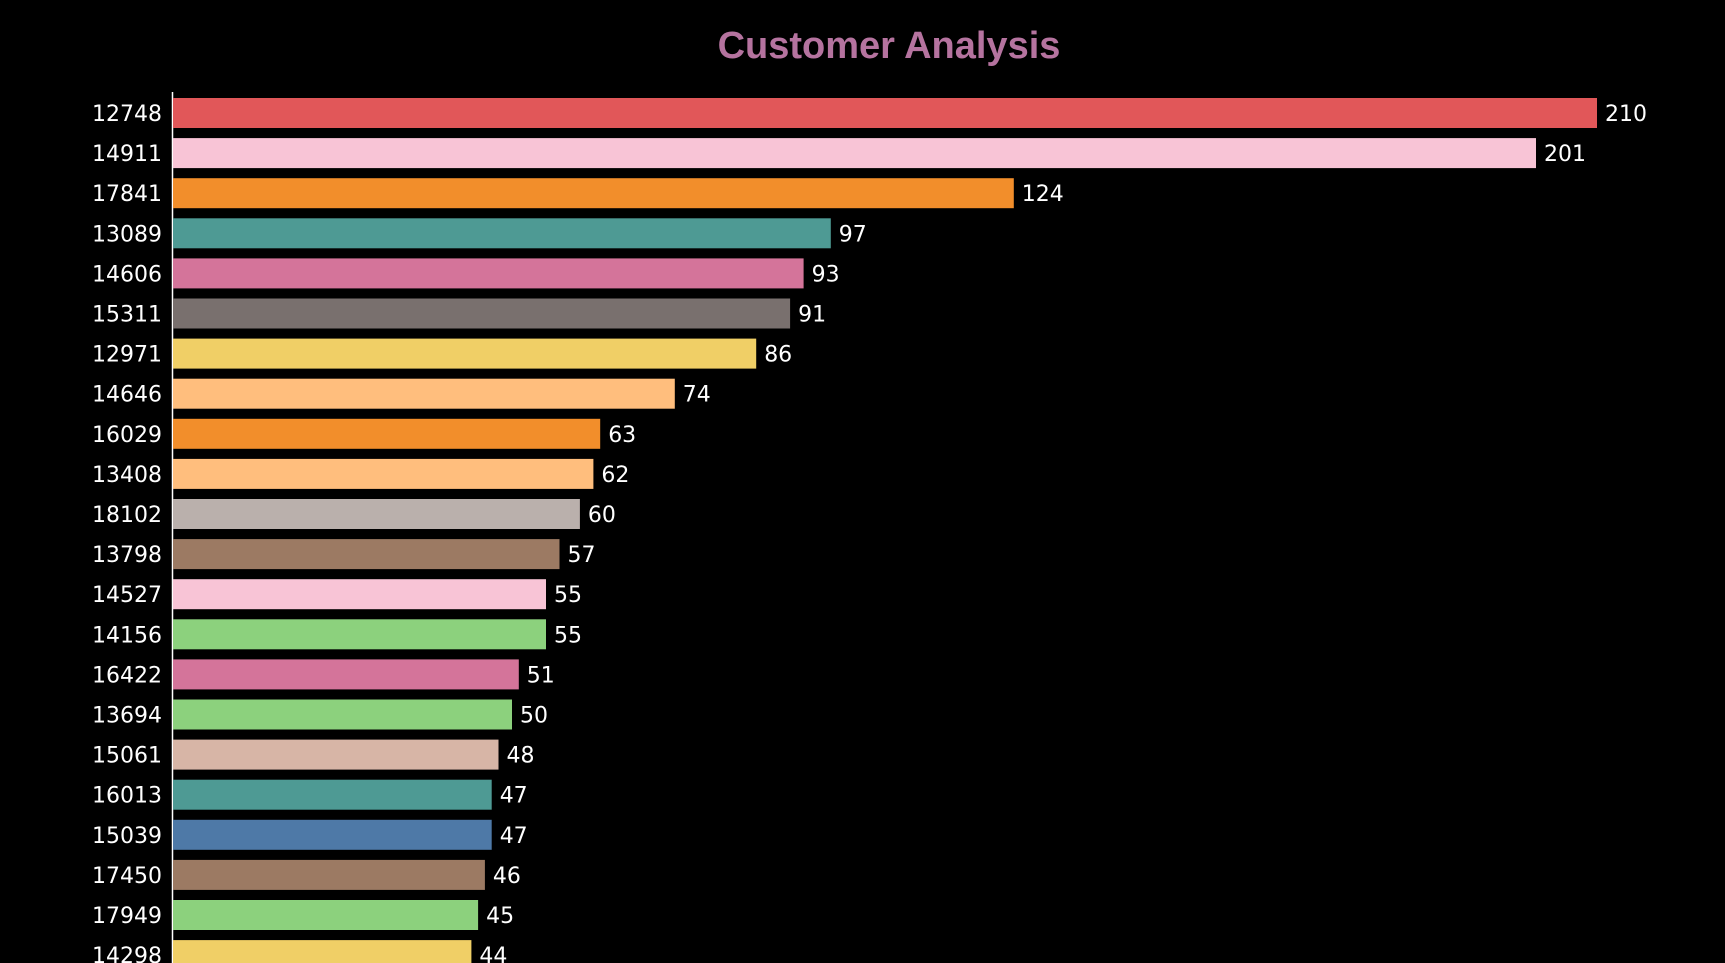  I want to click on y-tick-label: 12971, so click(127, 355).